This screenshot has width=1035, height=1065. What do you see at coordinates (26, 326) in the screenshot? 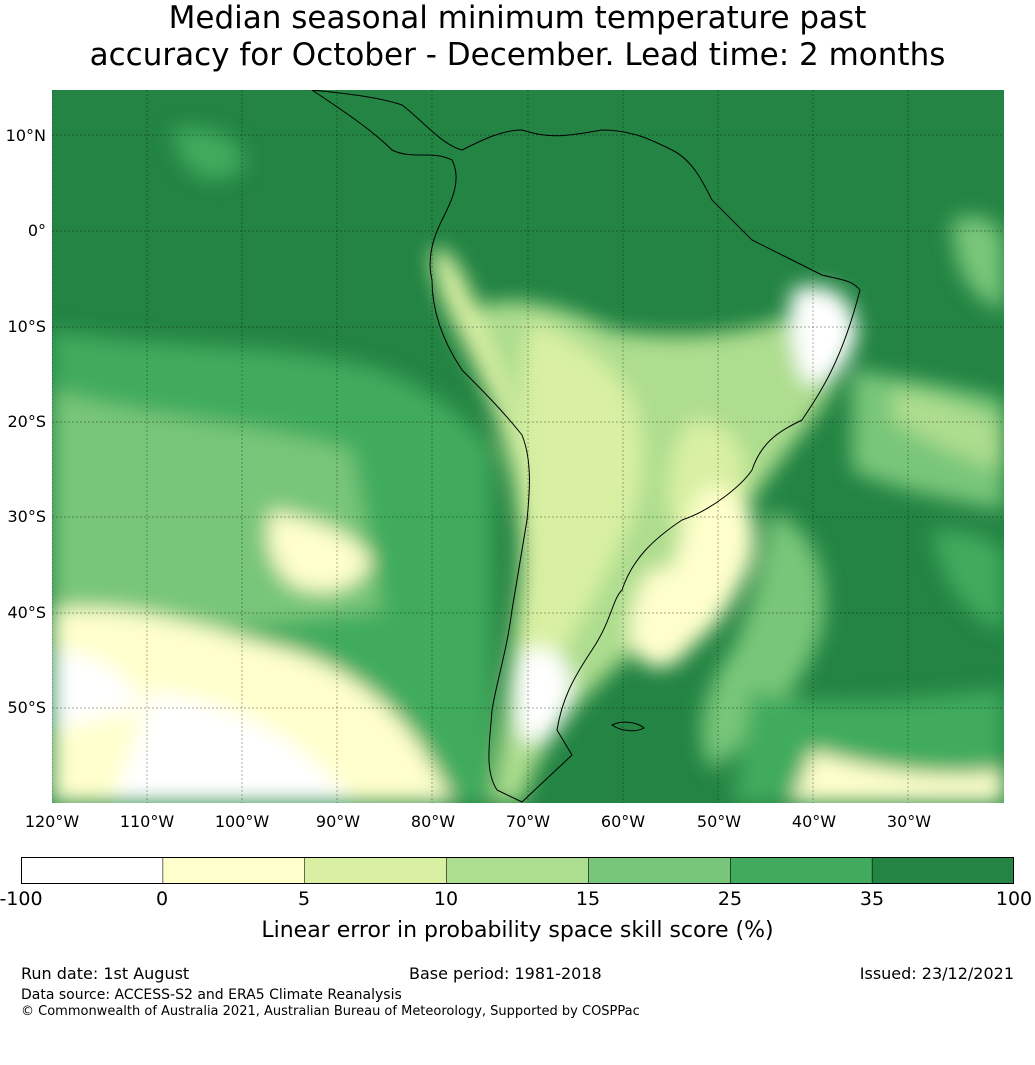
I see `lat-label-10s: 10°S` at bounding box center [26, 326].